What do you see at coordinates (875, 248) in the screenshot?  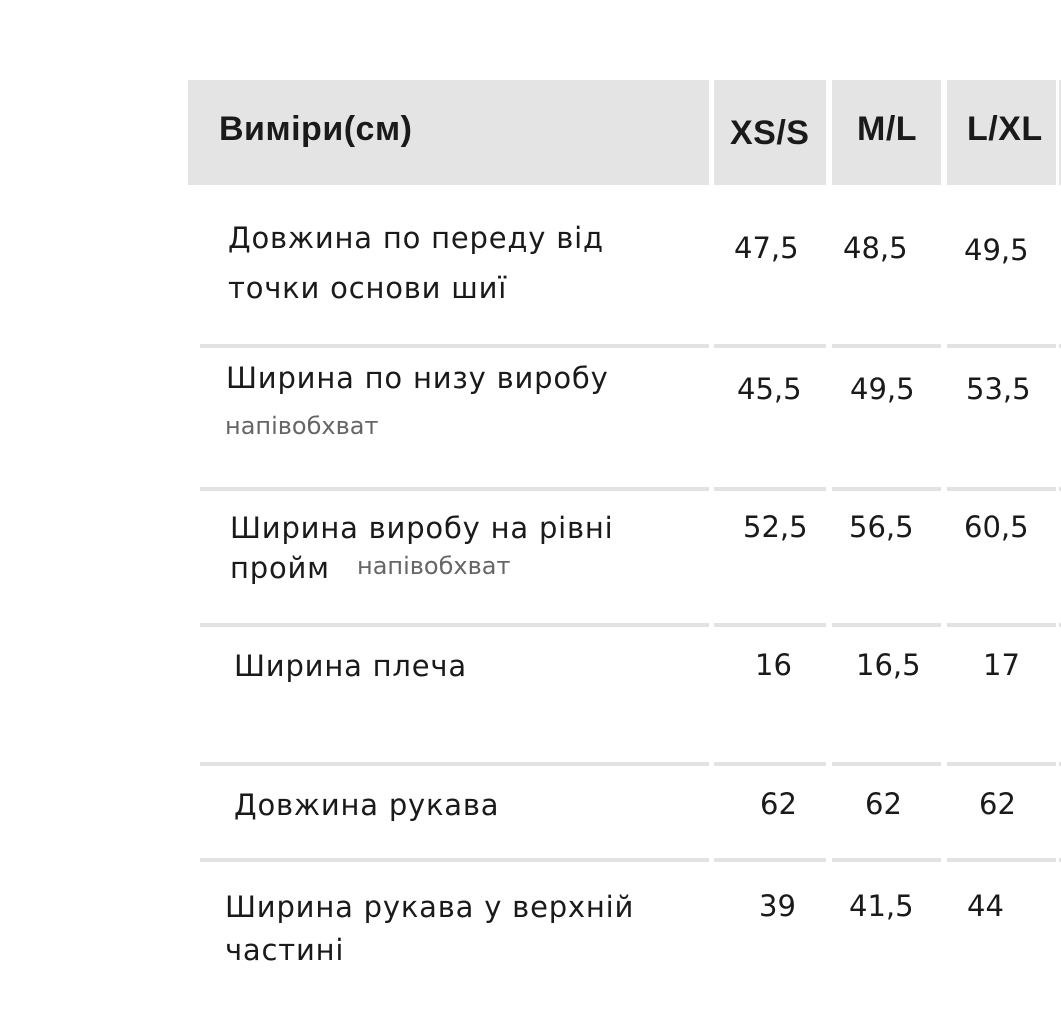 I see `cell-value: 48,5` at bounding box center [875, 248].